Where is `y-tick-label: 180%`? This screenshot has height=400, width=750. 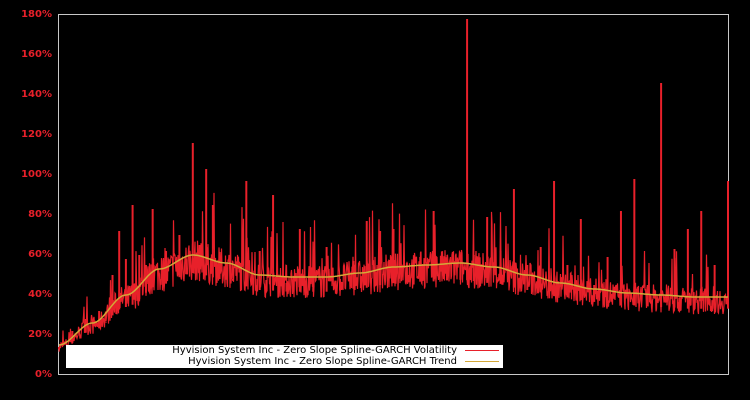
y-tick-label: 180% is located at coordinates (36, 14).